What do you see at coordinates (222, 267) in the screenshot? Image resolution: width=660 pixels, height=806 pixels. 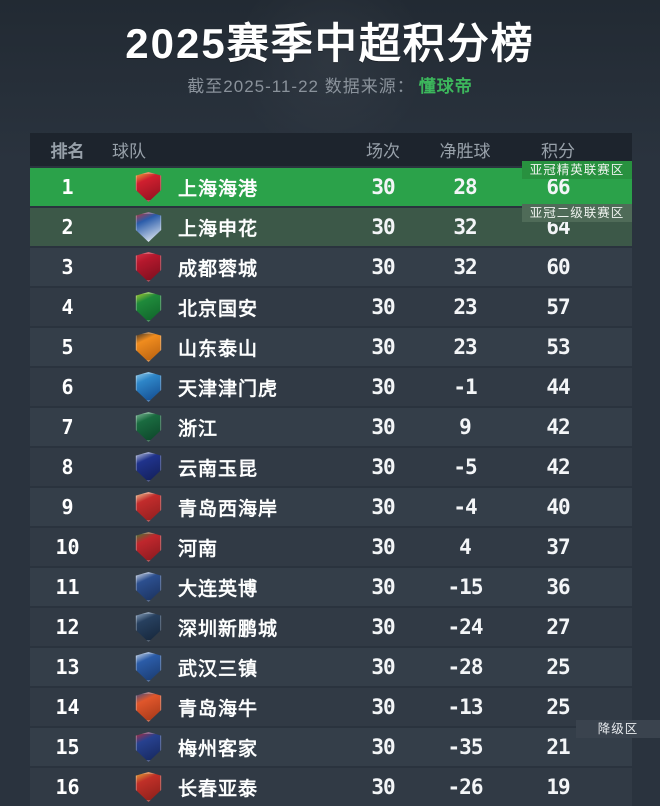 I see `team-cell: 成都蓉城` at bounding box center [222, 267].